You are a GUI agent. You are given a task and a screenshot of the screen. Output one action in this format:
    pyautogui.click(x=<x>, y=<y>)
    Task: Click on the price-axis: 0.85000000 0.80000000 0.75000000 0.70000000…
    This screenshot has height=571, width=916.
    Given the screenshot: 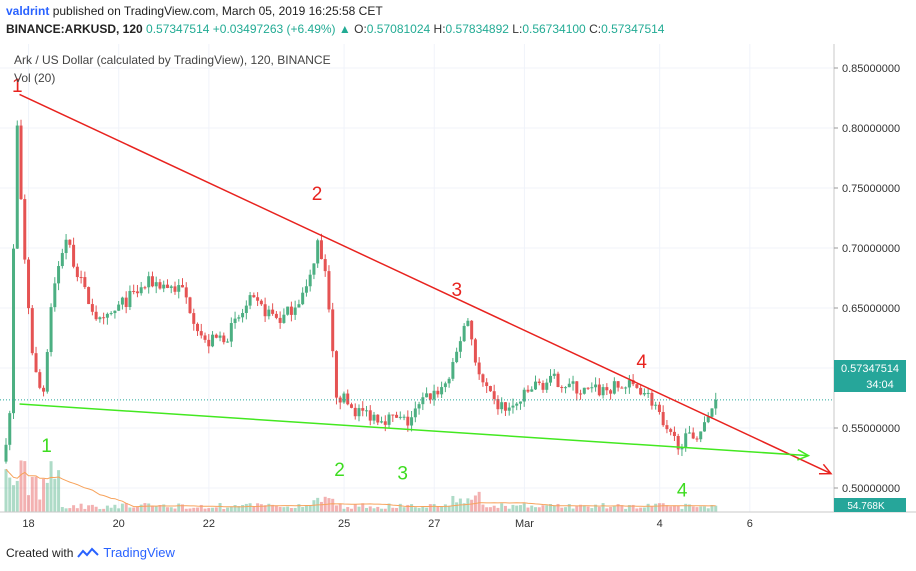 What is the action you would take?
    pyautogui.click(x=867, y=279)
    